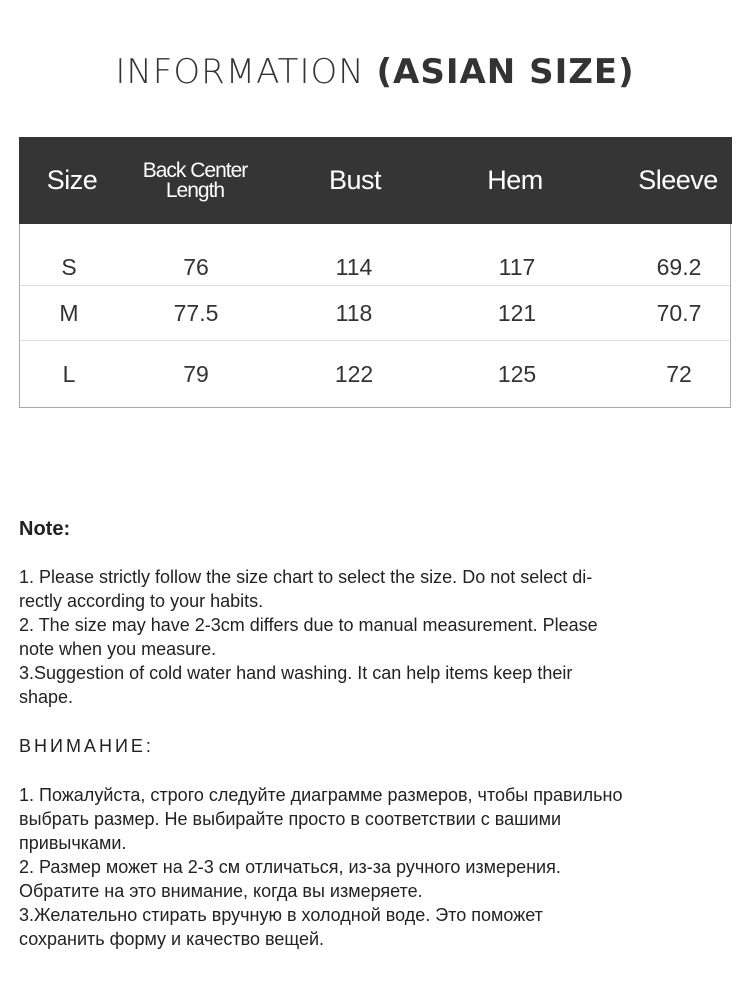 This screenshot has width=750, height=1000. I want to click on note-line: rectly according to your habits., so click(141, 601).